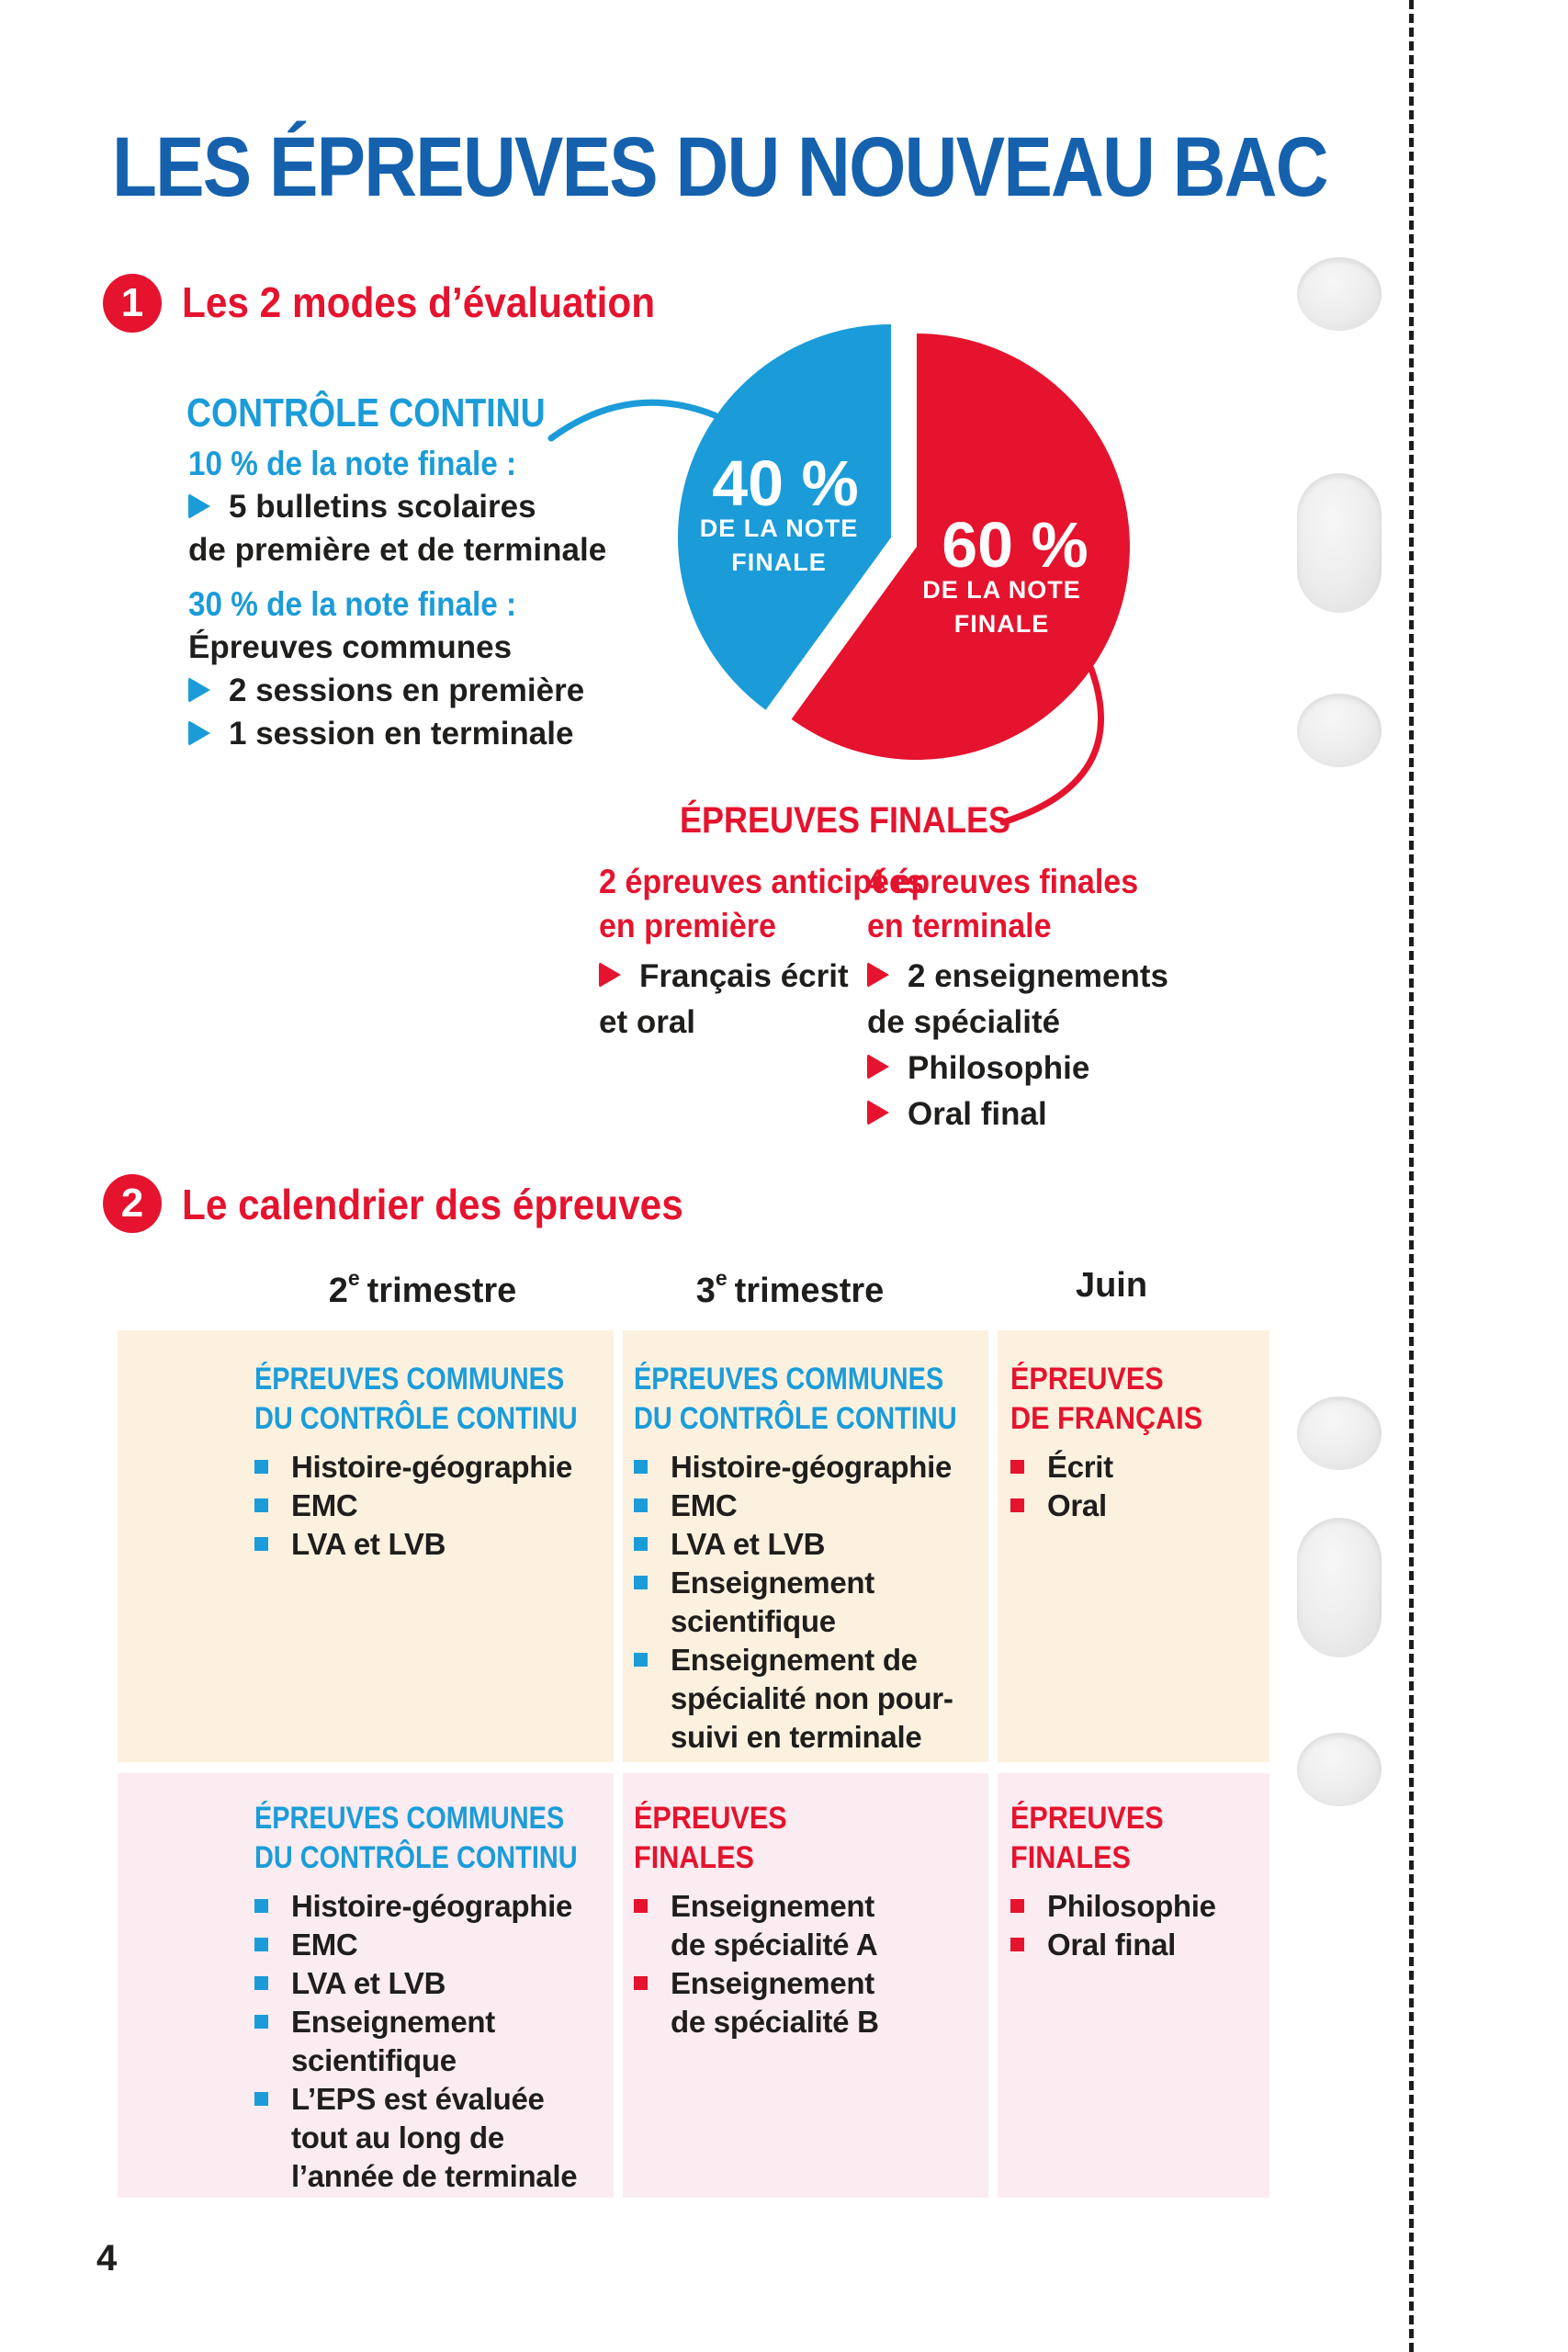  What do you see at coordinates (418, 2099) in the screenshot?
I see `list-item-label: L’EPS est évaluée` at bounding box center [418, 2099].